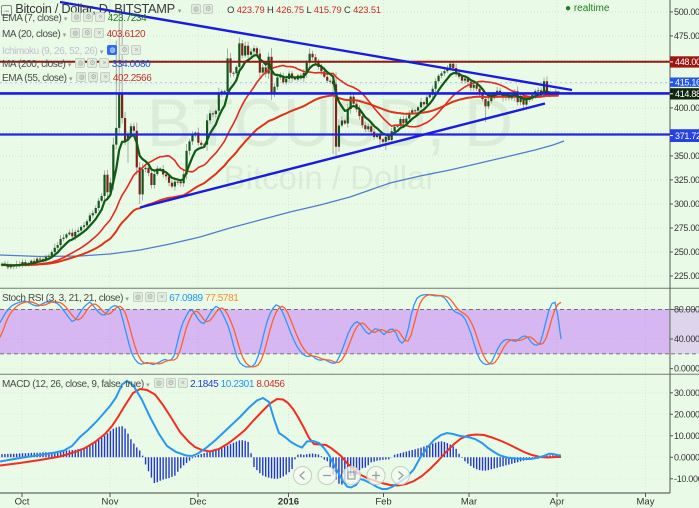 This screenshot has height=508, width=699. What do you see at coordinates (687, 82) in the screenshot?
I see `svg-text: 415.16` at bounding box center [687, 82].